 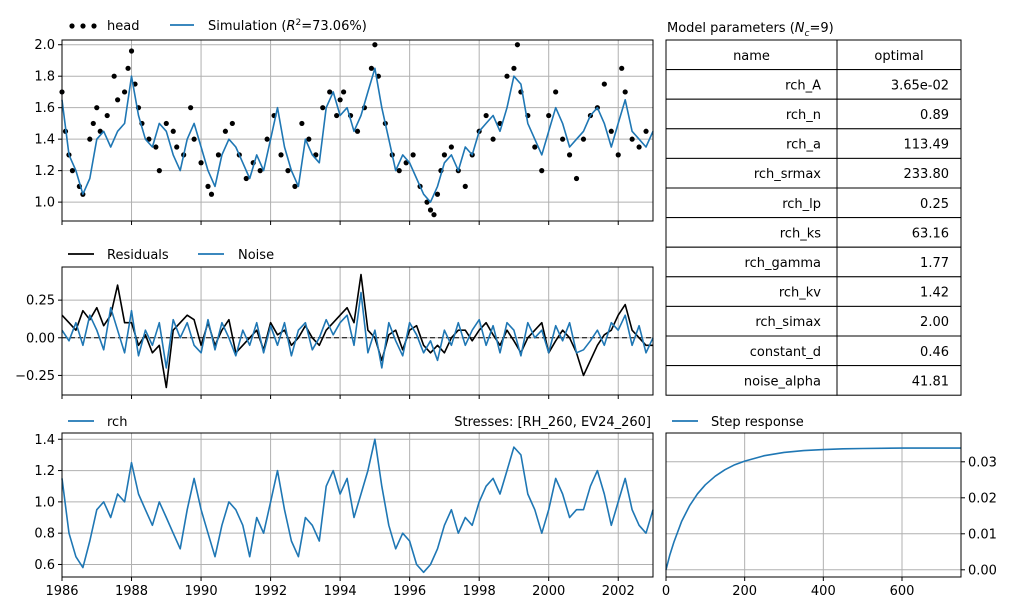 I want to click on step-x-ticks: 0 200 400 600, so click(x=788, y=588).